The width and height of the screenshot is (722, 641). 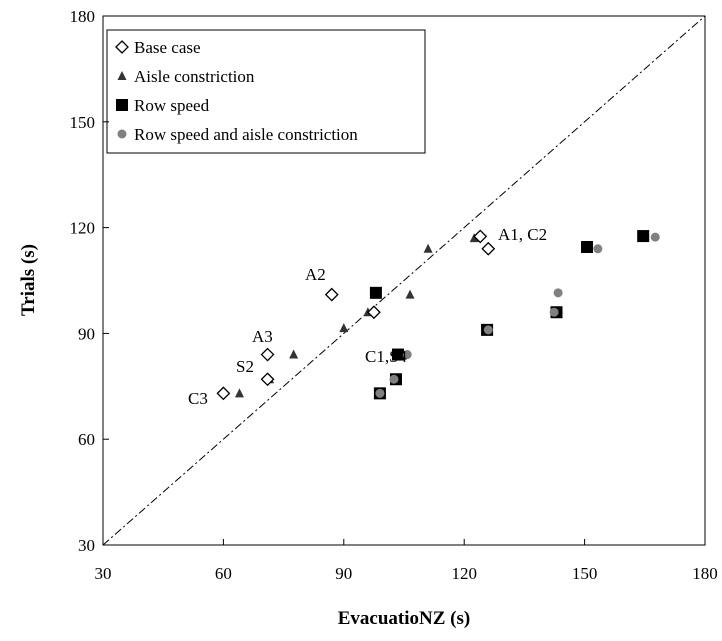 What do you see at coordinates (343, 573) in the screenshot?
I see `x-tick-label: 90` at bounding box center [343, 573].